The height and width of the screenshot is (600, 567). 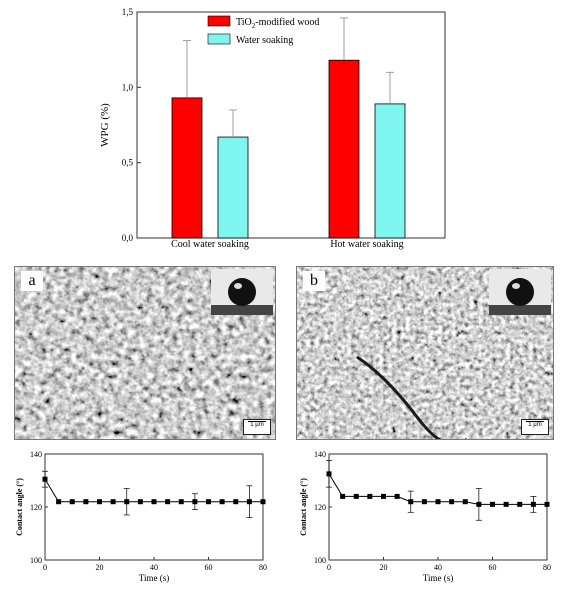 What do you see at coordinates (105, 125) in the screenshot?
I see `y-axis-label: WPG (%)` at bounding box center [105, 125].